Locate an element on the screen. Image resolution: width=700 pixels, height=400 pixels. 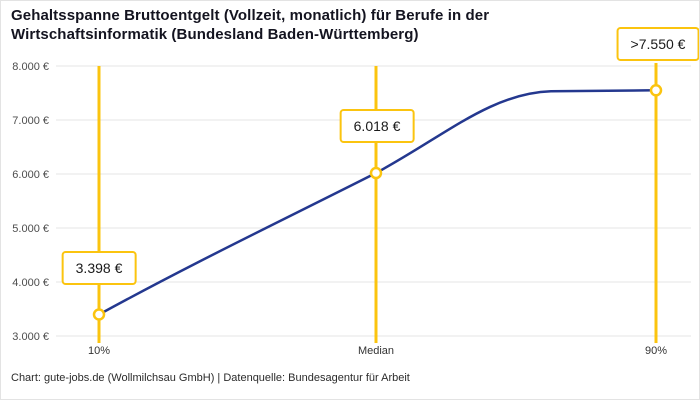
callout-10pct-value: 3.398 € is located at coordinates (99, 268).